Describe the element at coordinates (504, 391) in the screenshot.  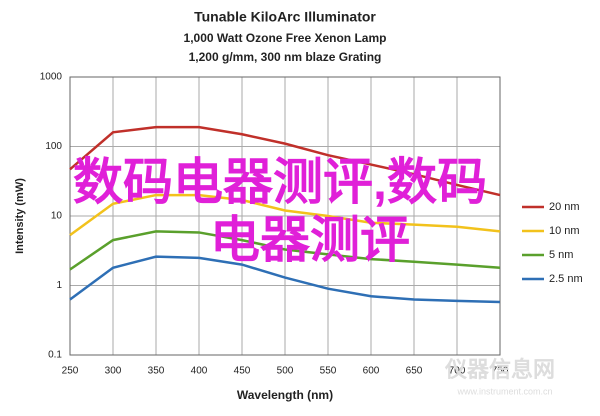
I see `watermark: www.instrument.com.cn` at that location.